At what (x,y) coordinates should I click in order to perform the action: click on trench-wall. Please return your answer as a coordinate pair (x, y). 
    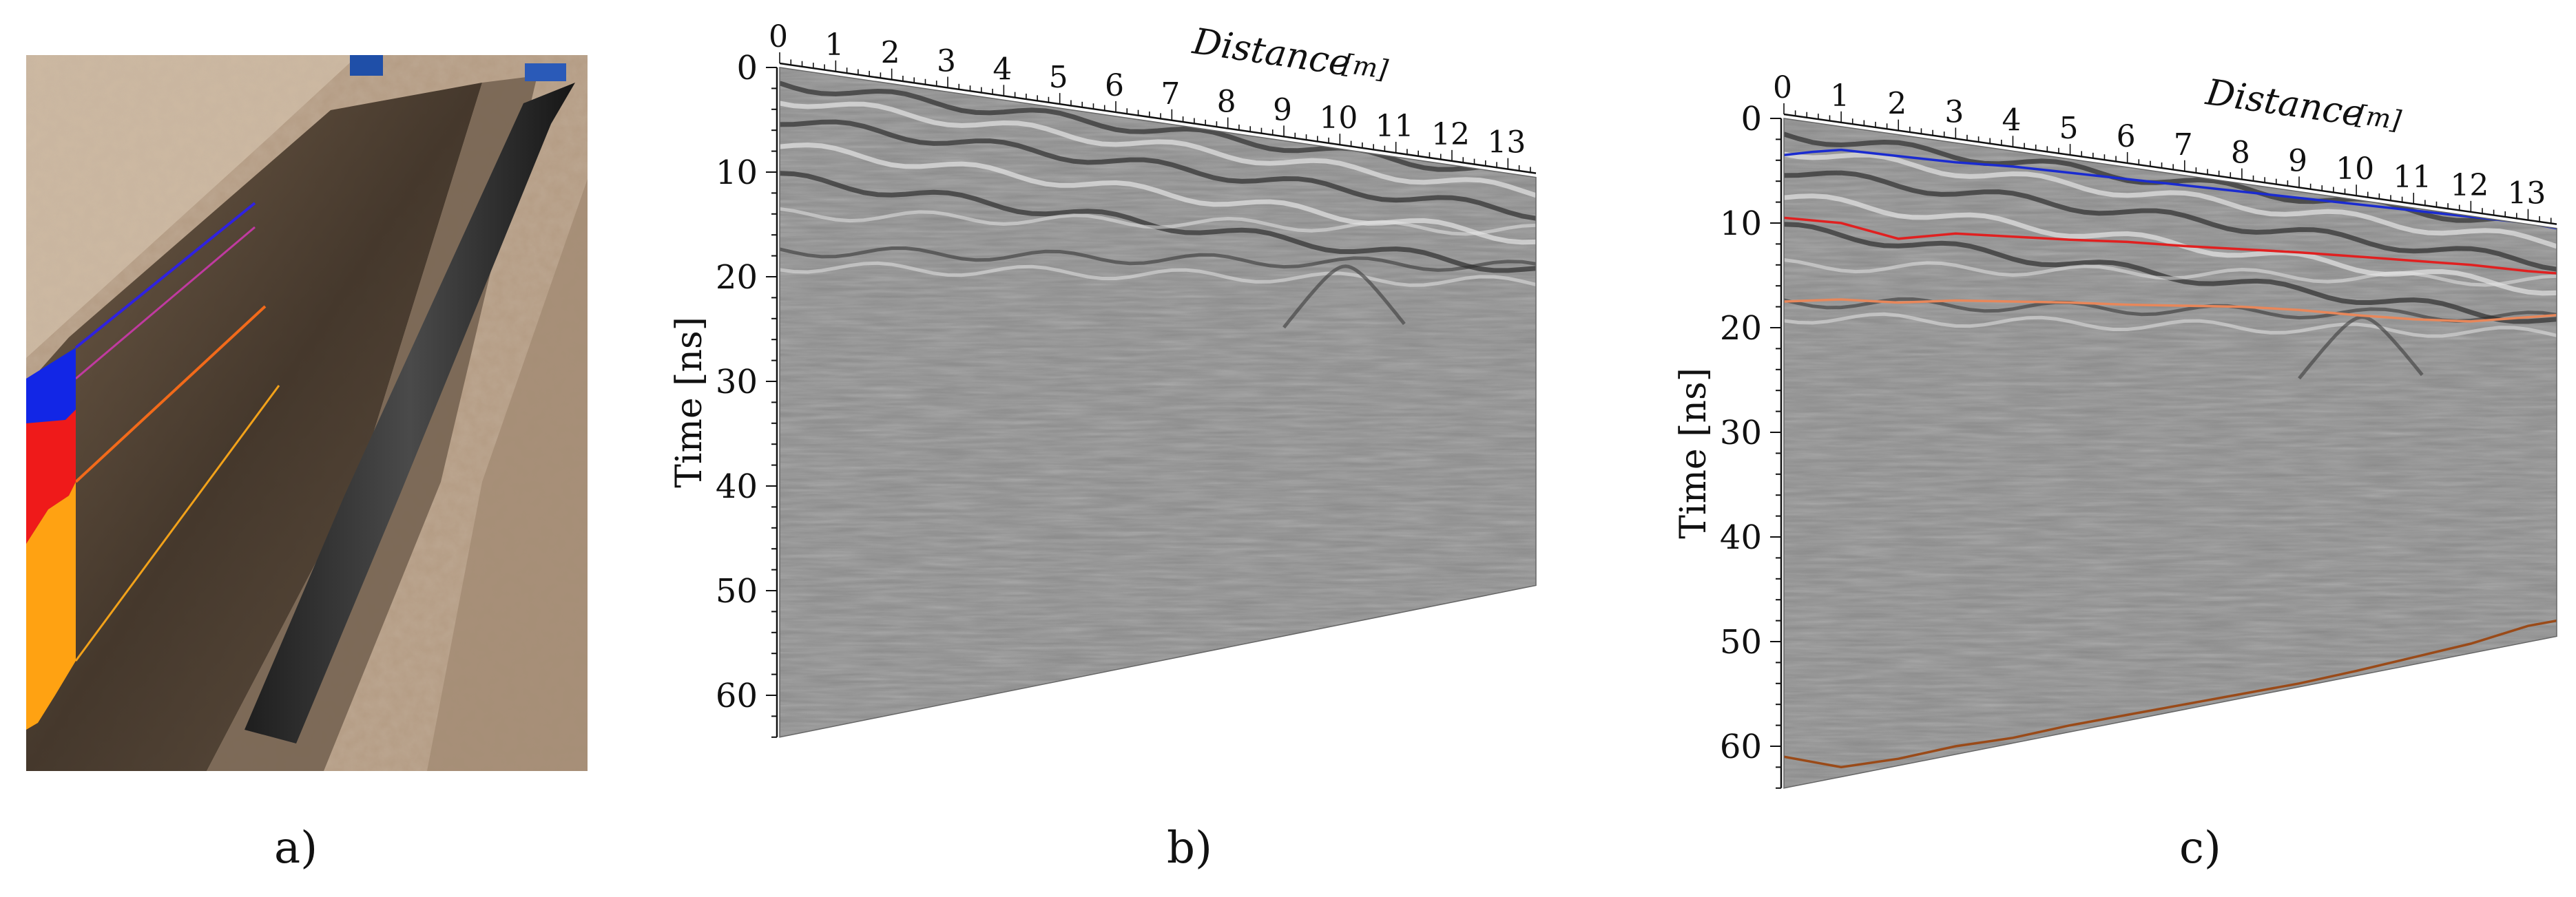
    Looking at the image, I should click on (254, 427).